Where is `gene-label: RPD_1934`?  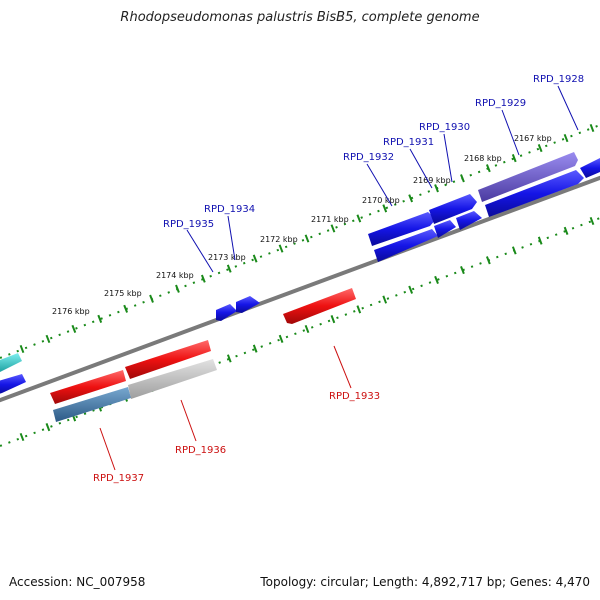 gene-label: RPD_1934 is located at coordinates (229, 209).